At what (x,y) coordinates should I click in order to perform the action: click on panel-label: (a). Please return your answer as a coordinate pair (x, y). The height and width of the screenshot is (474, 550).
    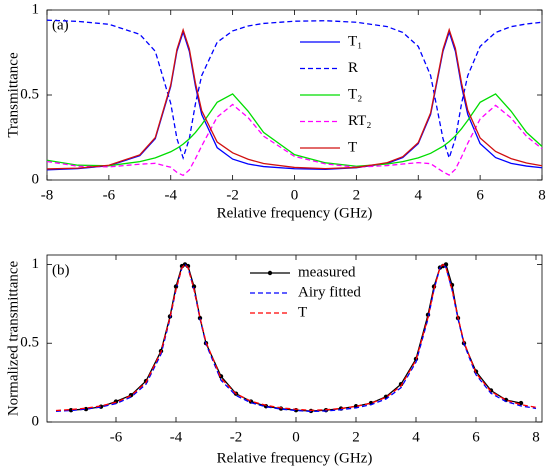
    Looking at the image, I should click on (60, 25).